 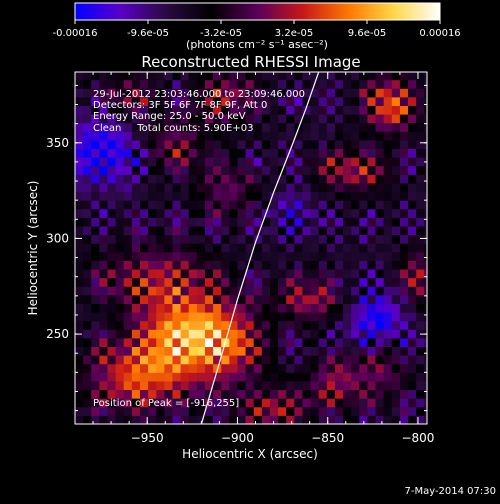 I want to click on x-axis-label: Heliocentric X (arcsec), so click(x=250, y=454).